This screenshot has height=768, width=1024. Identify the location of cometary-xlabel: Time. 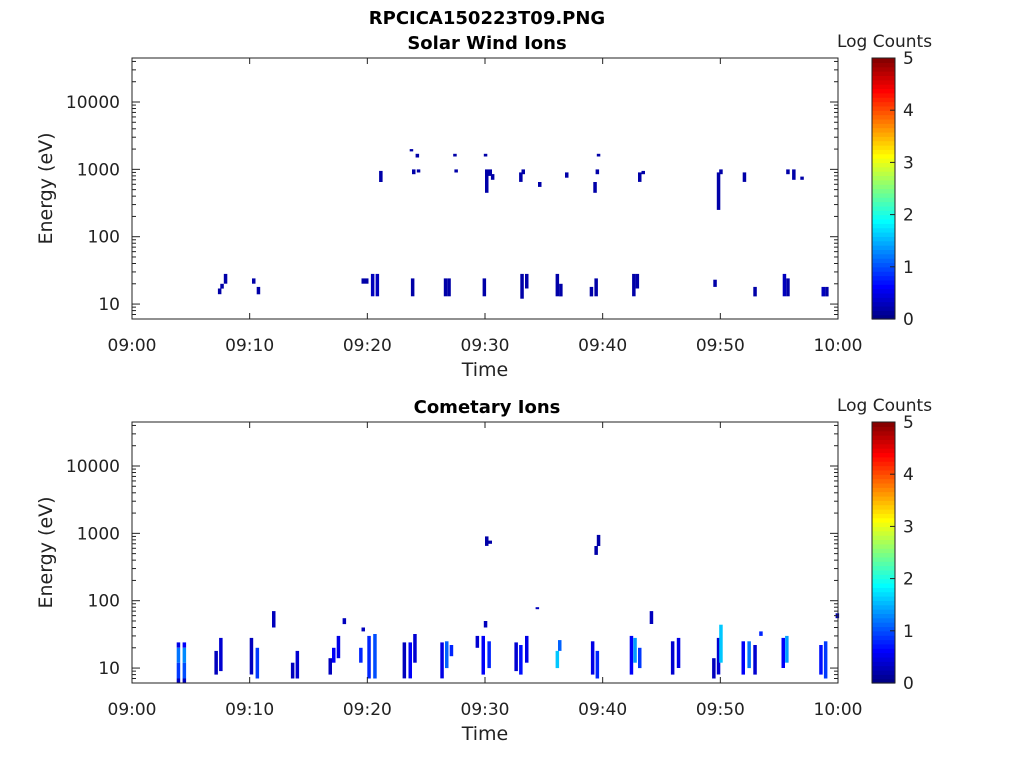
(485, 734).